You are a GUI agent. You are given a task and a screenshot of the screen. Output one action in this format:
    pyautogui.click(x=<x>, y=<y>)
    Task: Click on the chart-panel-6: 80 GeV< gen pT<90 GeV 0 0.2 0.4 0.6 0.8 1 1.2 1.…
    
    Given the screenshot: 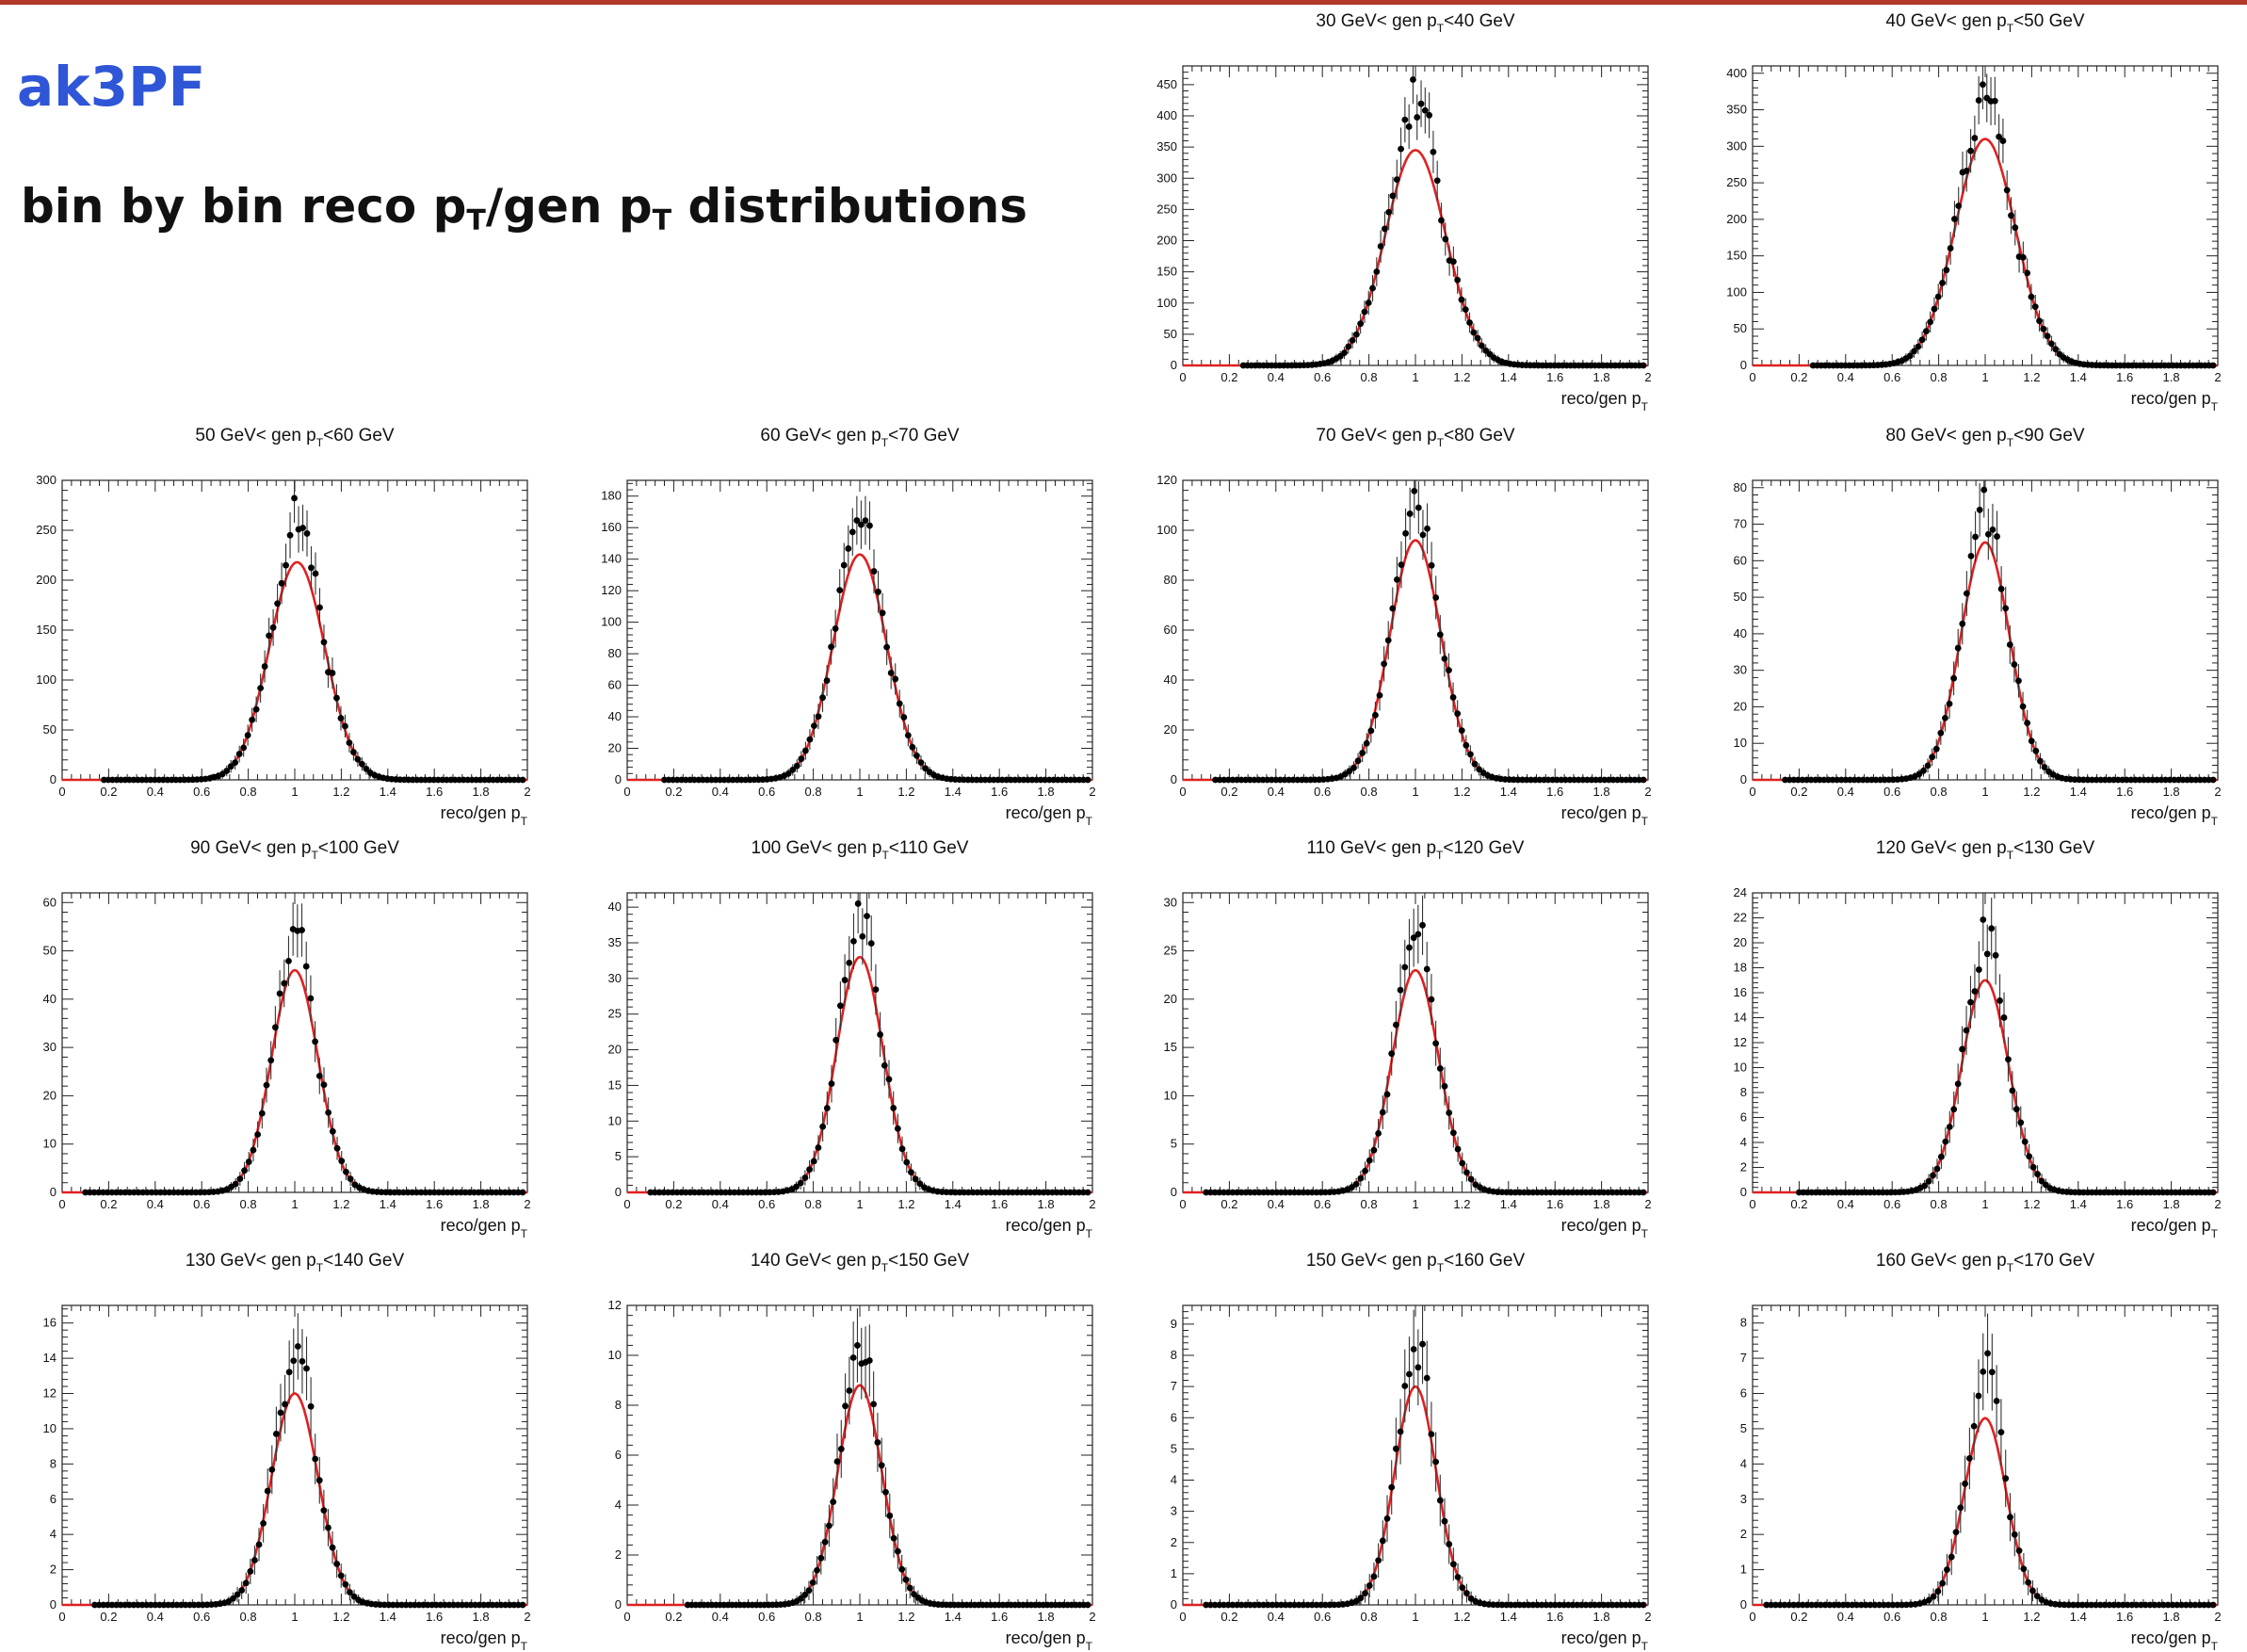 What is the action you would take?
    pyautogui.click(x=1968, y=621)
    